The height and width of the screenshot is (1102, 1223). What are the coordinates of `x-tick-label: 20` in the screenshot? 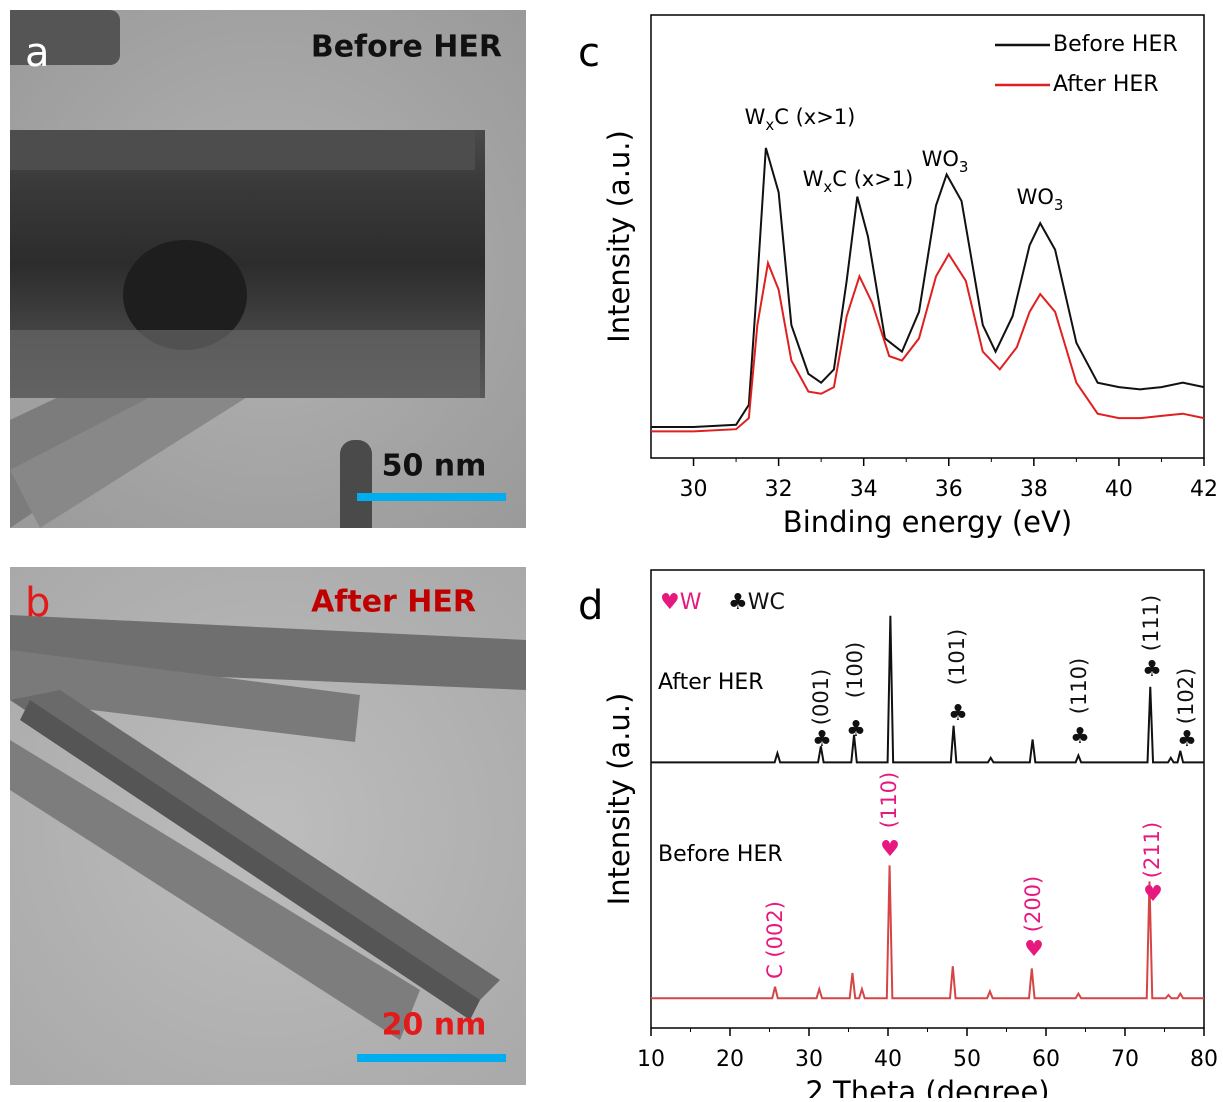 It's located at (730, 1059).